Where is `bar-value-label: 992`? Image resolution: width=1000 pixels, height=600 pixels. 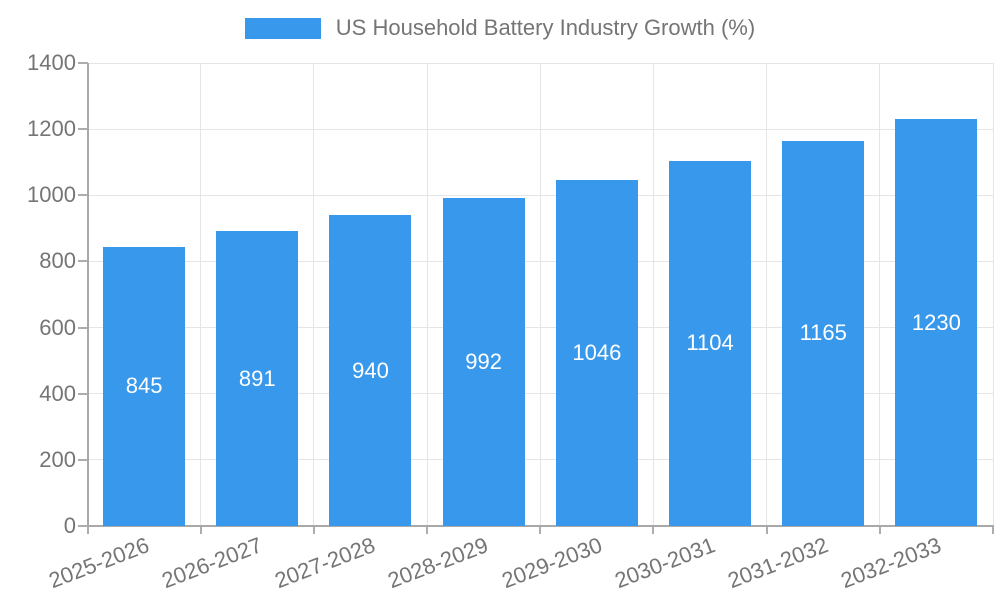 bar-value-label: 992 is located at coordinates (484, 361).